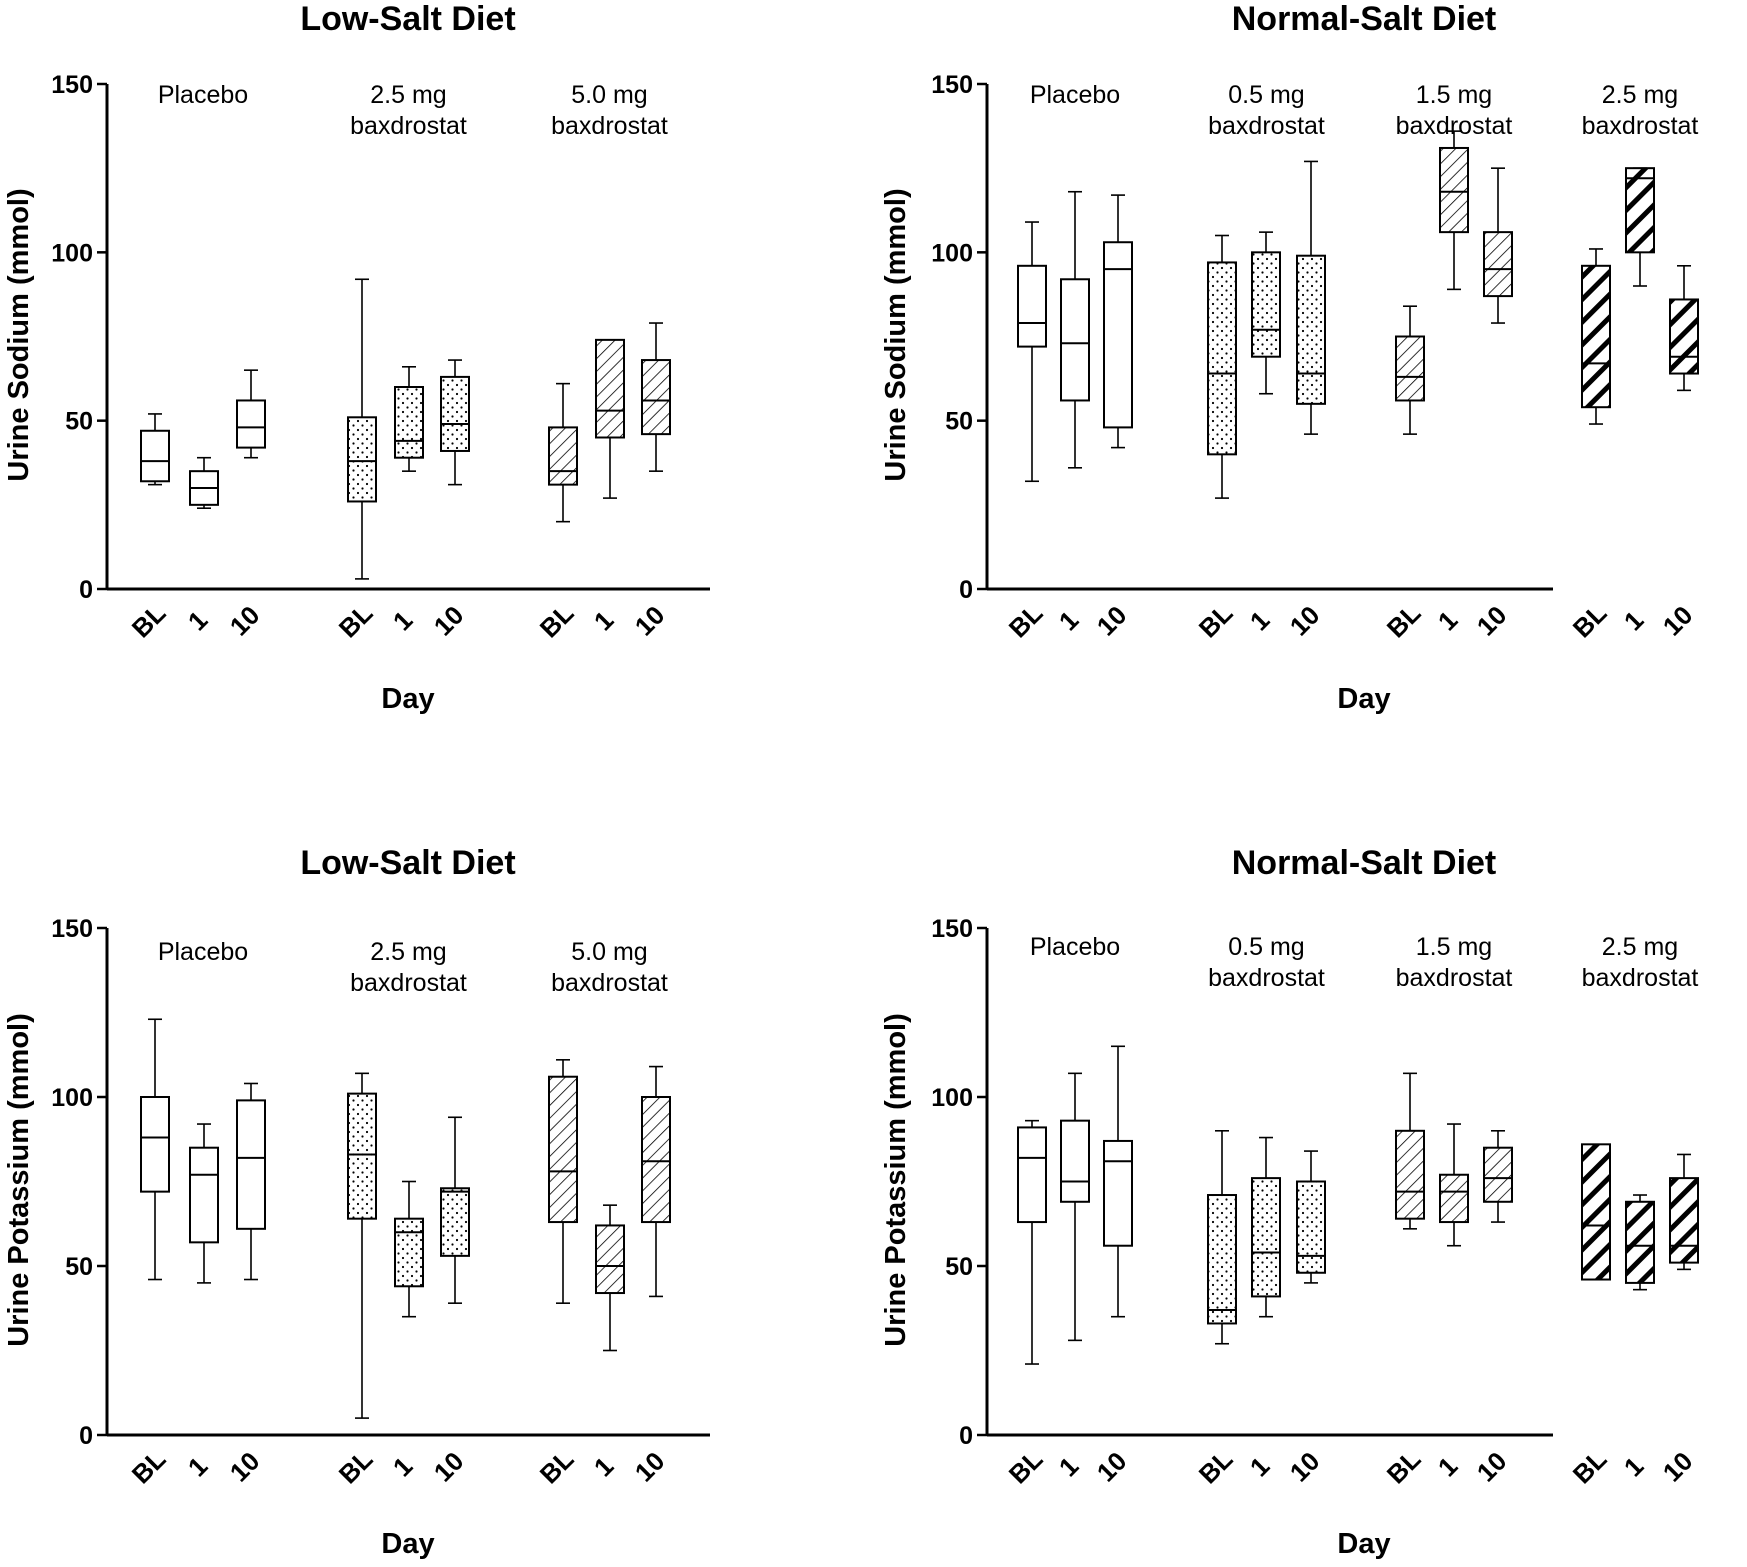 This screenshot has width=1747, height=1567. Describe the element at coordinates (609, 952) in the screenshot. I see `group-label-line: 5.0 mg` at that location.